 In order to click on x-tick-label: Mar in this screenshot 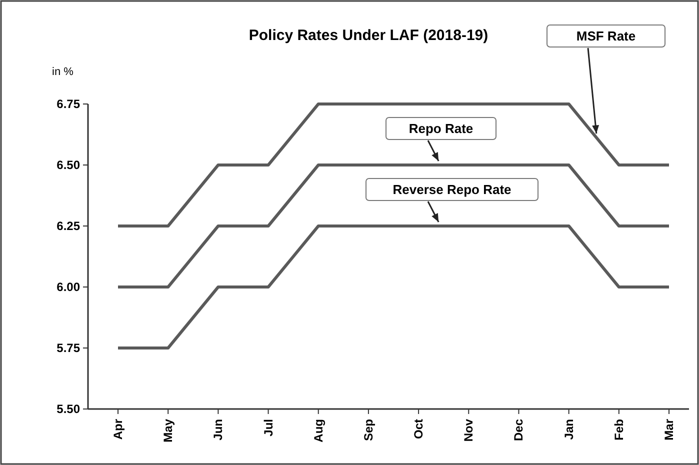, I will do `click(669, 429)`.